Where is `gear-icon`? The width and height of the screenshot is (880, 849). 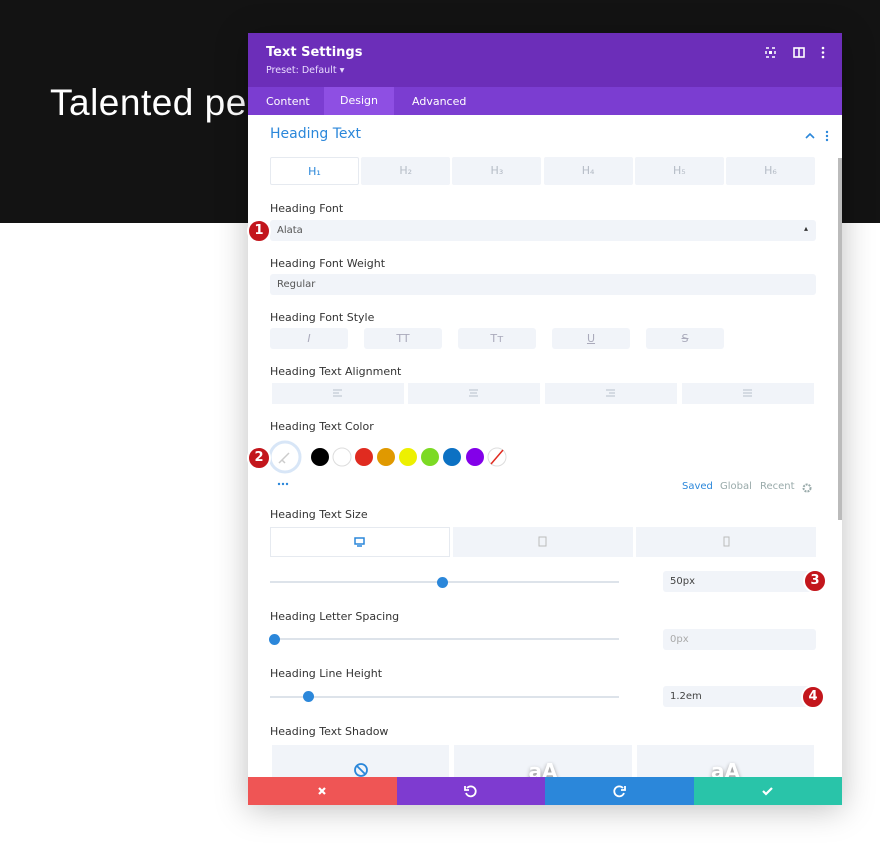 gear-icon is located at coordinates (807, 488).